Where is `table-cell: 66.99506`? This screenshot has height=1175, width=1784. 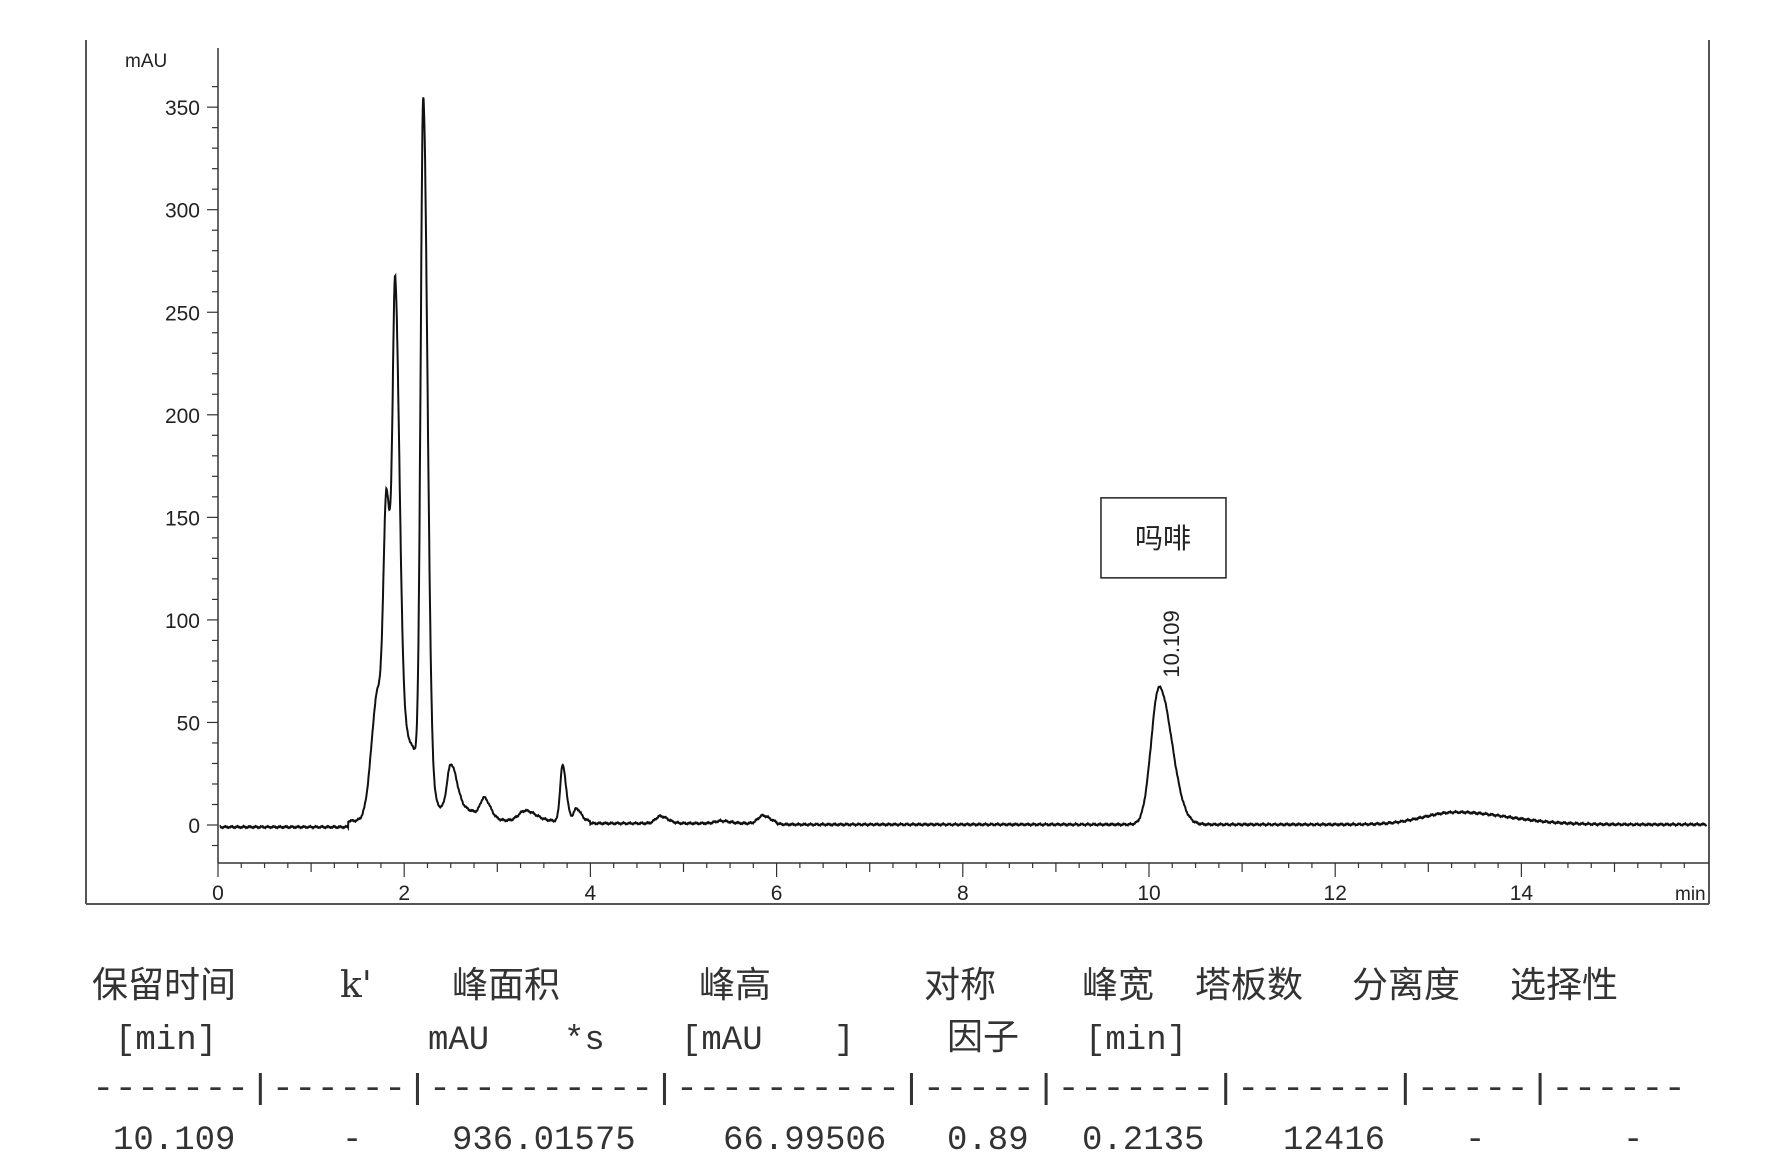
table-cell: 66.99506 is located at coordinates (804, 1141).